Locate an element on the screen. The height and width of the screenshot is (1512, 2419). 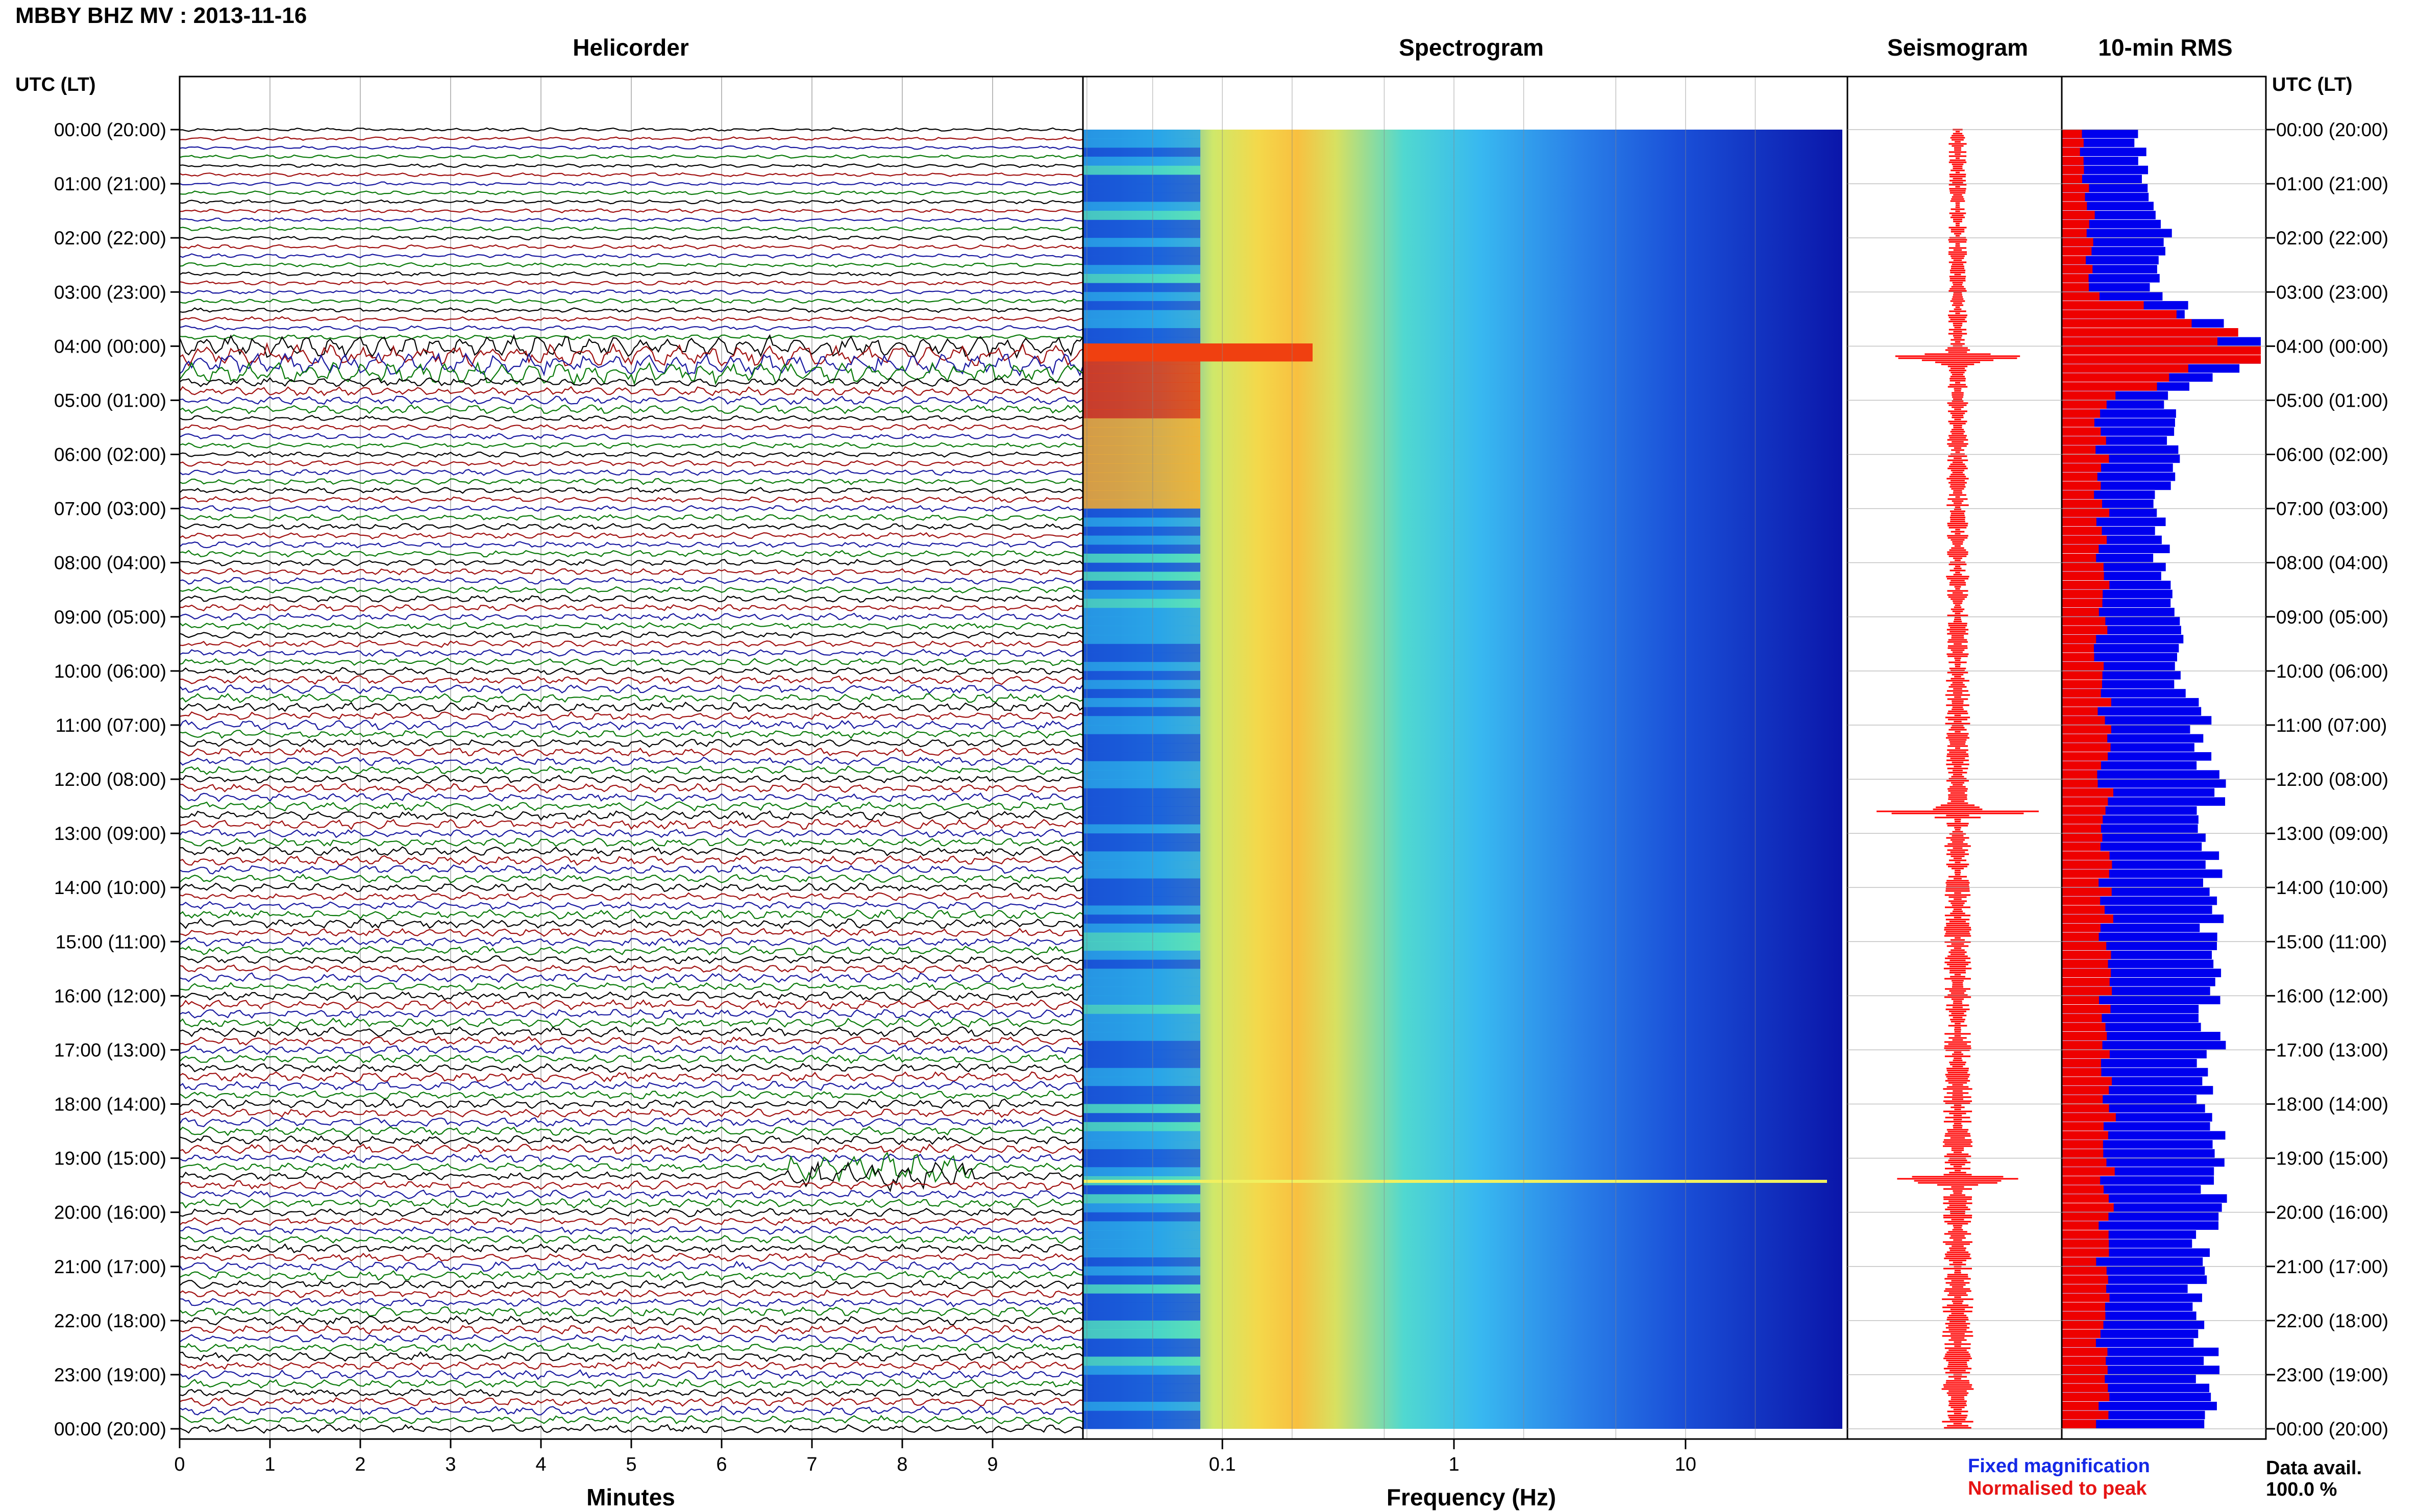
hour-tick-label-left: 13:00 (09:00) is located at coordinates (110, 833).